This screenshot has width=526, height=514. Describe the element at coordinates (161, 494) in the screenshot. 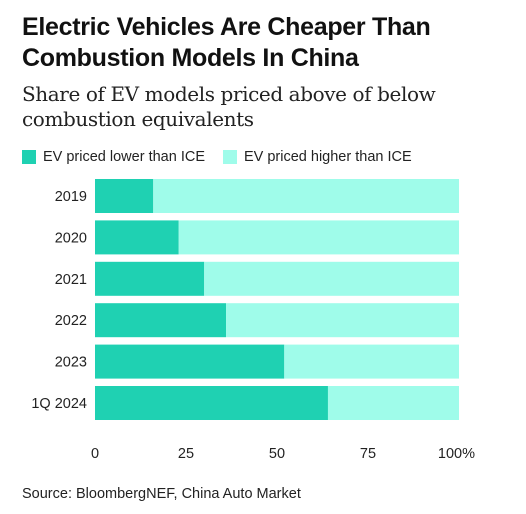

I see `source-note: Source: BloombergNEF, China Auto Market` at that location.